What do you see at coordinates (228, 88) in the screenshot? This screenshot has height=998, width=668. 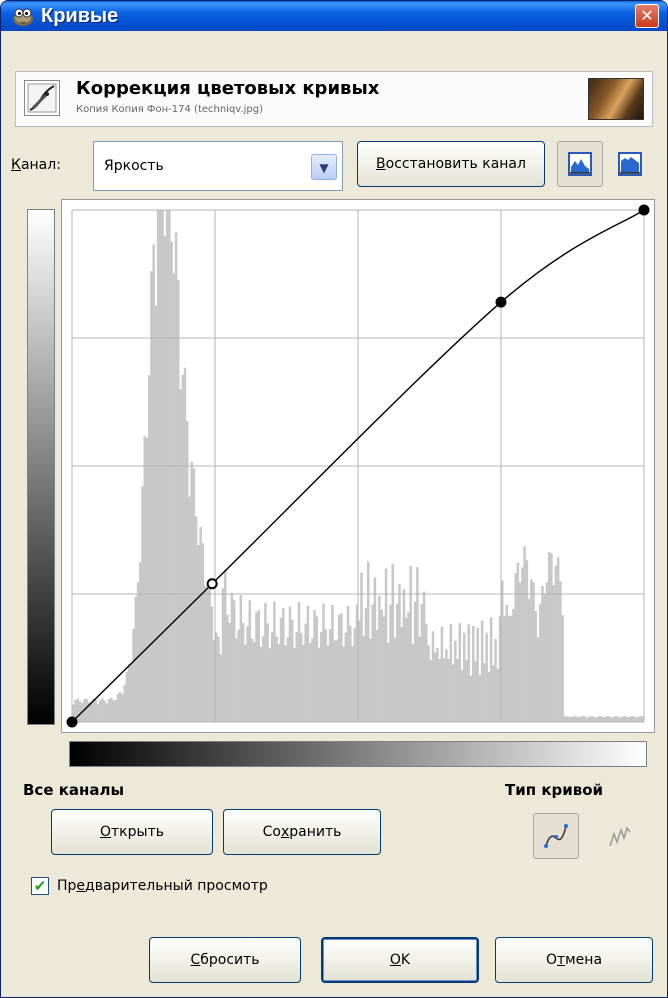 I see `header-title: Коррекция цветовых кривых` at bounding box center [228, 88].